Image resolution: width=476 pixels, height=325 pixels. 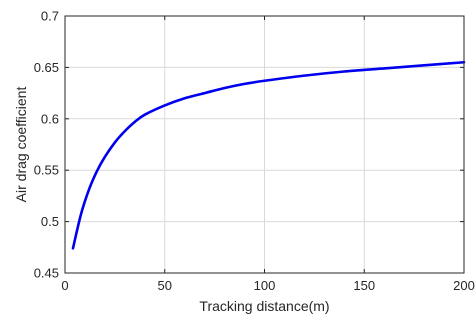 I want to click on x-tick-label: 200, so click(x=464, y=285).